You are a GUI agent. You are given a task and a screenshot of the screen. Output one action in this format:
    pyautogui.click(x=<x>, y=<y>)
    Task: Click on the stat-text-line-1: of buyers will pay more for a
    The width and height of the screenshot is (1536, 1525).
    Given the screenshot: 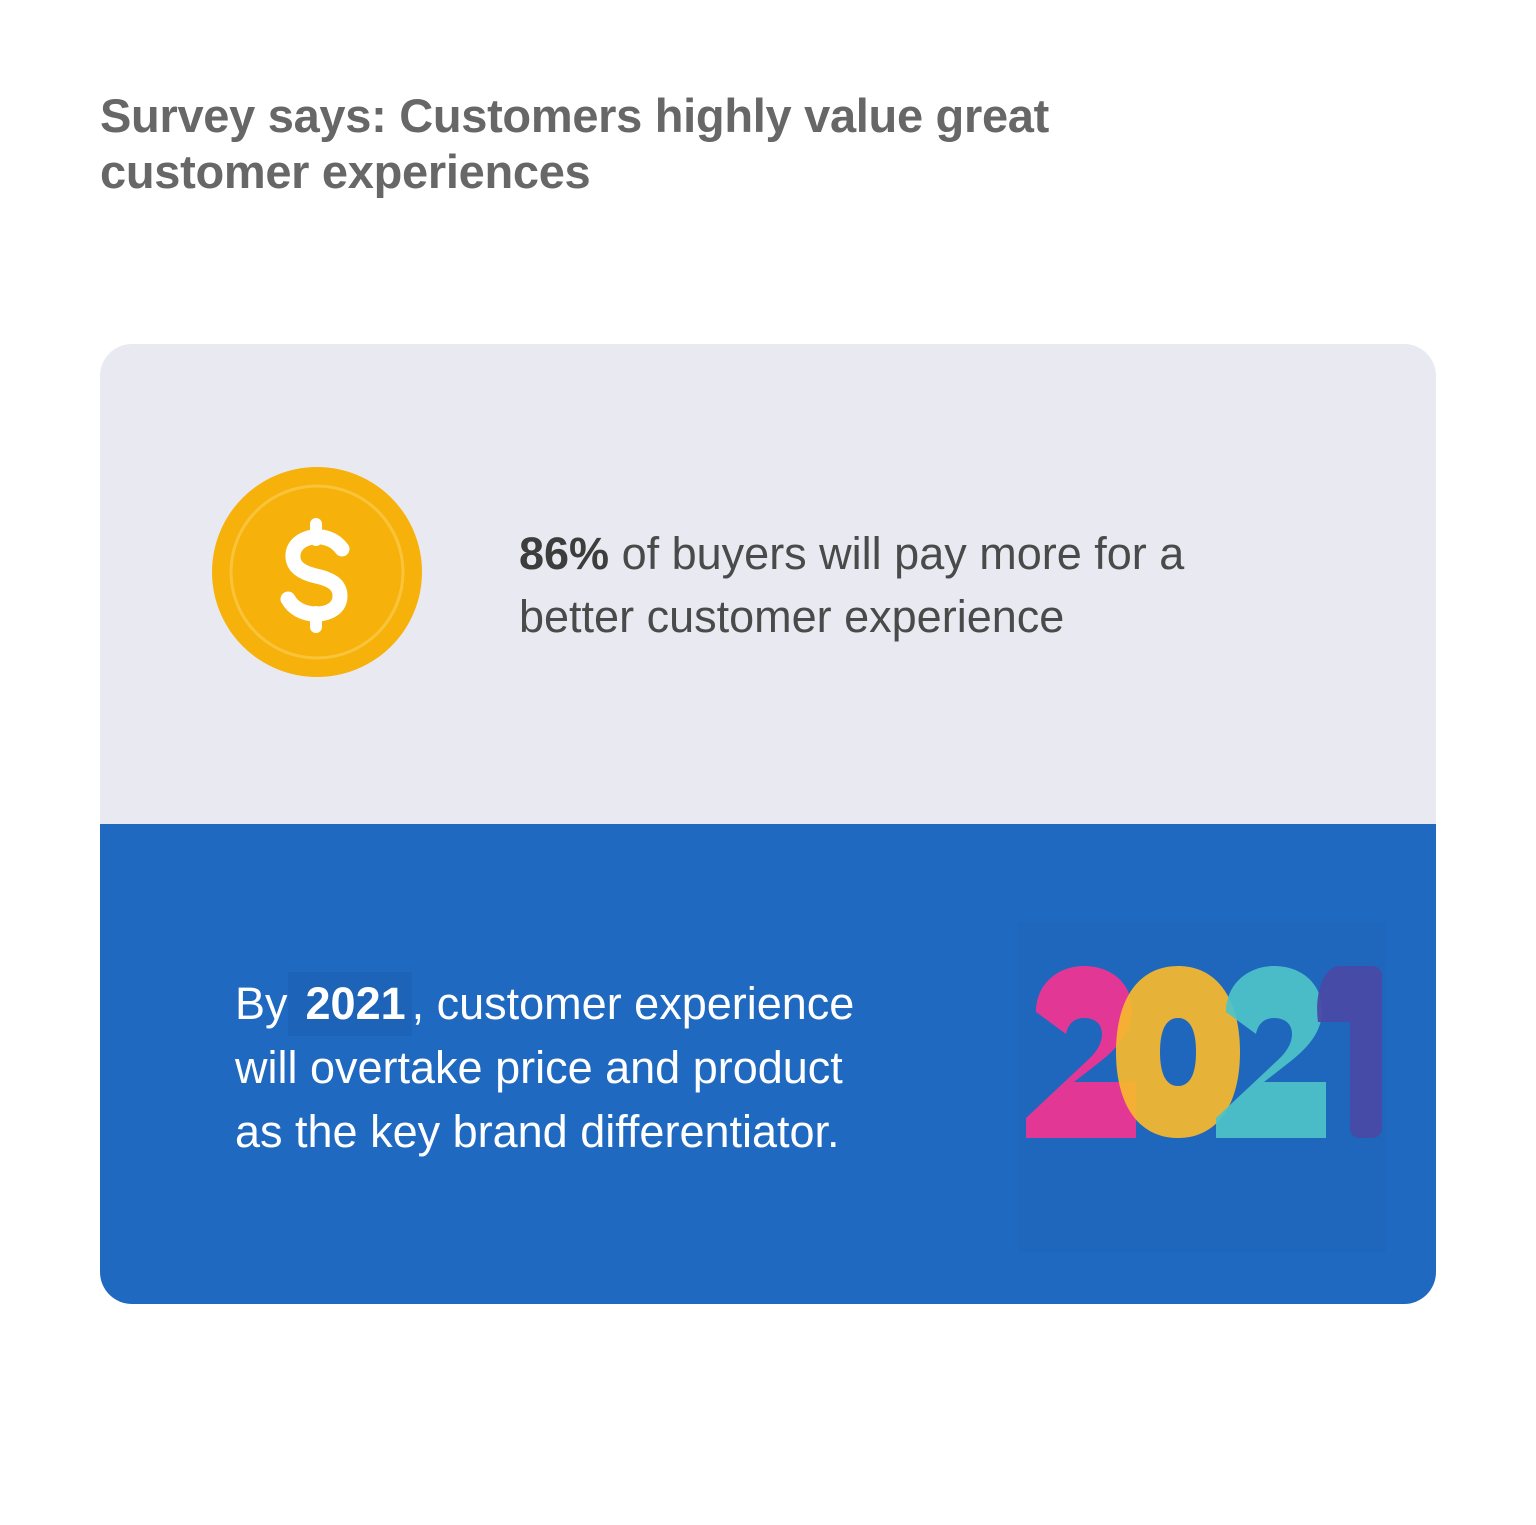 What is the action you would take?
    pyautogui.click(x=897, y=553)
    